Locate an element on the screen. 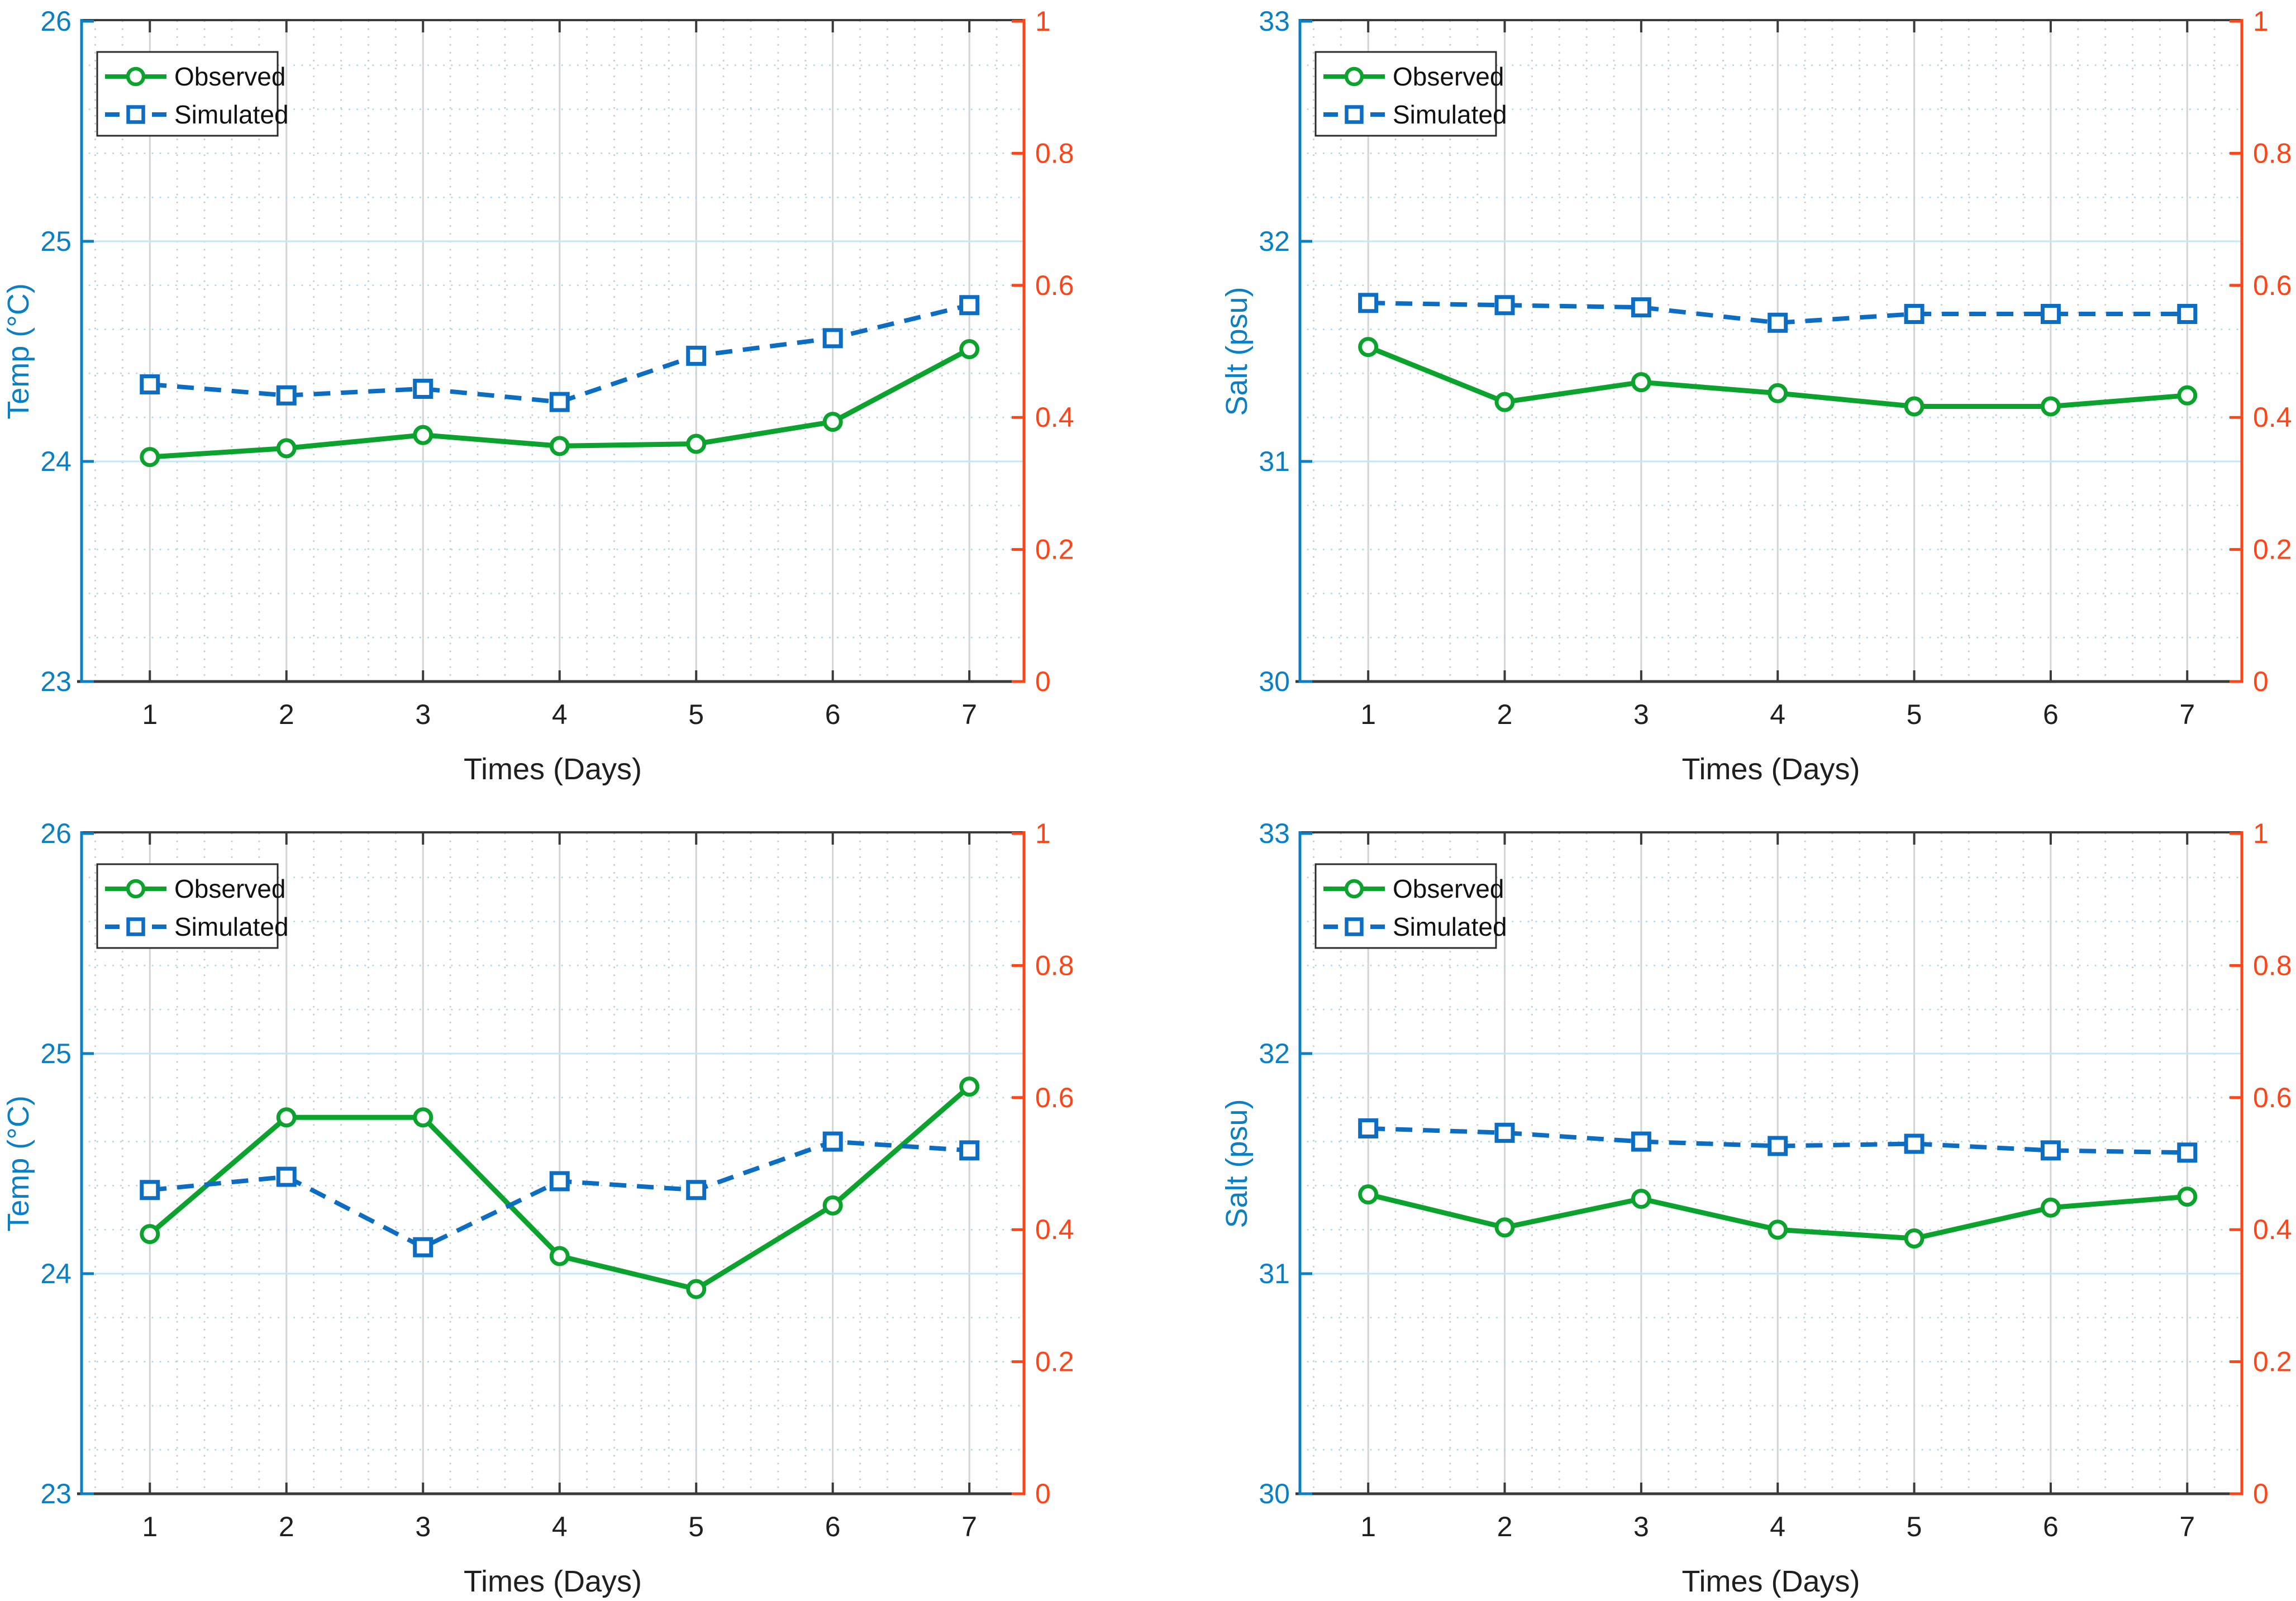 The image size is (2296, 1601). y-axis-label: Salt (psu) is located at coordinates (1237, 351).